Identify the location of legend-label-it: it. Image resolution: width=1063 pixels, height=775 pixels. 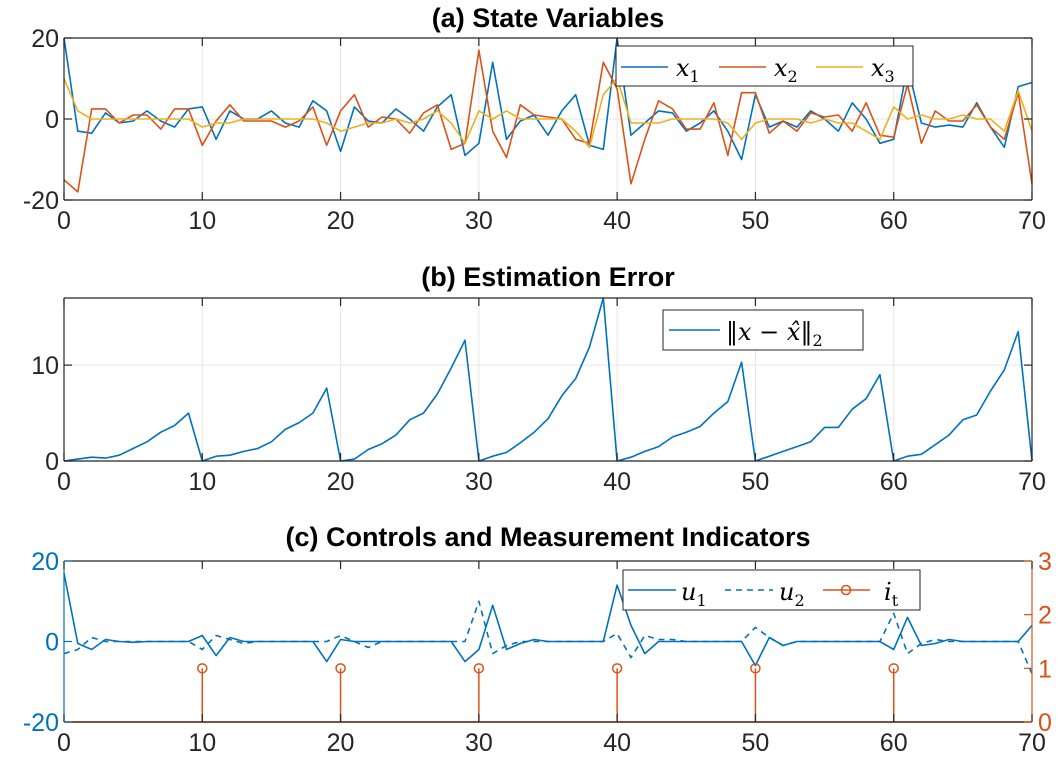
(891, 594).